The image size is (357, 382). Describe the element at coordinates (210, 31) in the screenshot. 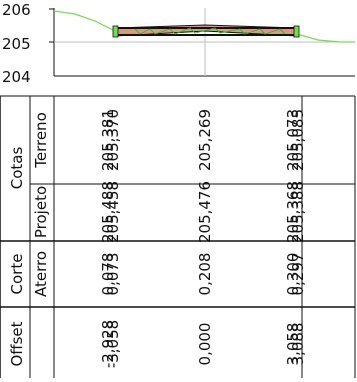

I see `slab-hatch` at that location.